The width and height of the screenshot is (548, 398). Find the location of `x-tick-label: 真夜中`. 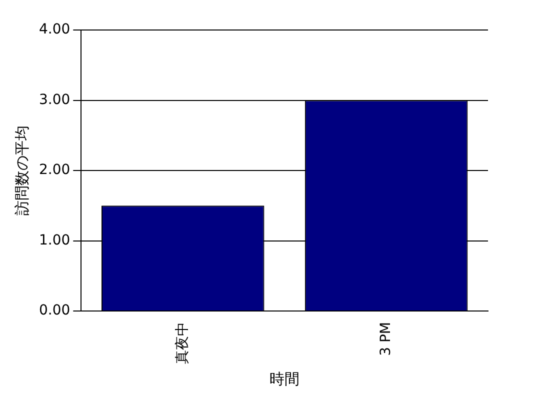

x-tick-label: 真夜中 is located at coordinates (182, 343).